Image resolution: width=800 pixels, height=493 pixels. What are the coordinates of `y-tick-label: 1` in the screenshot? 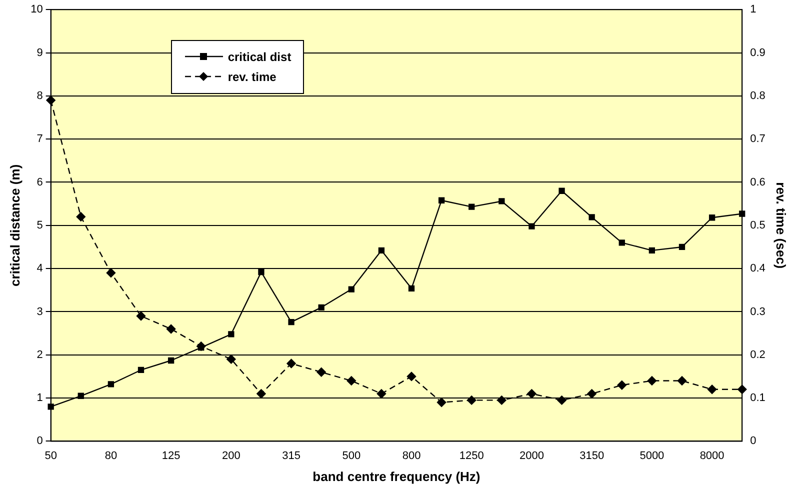 It's located at (39, 398).